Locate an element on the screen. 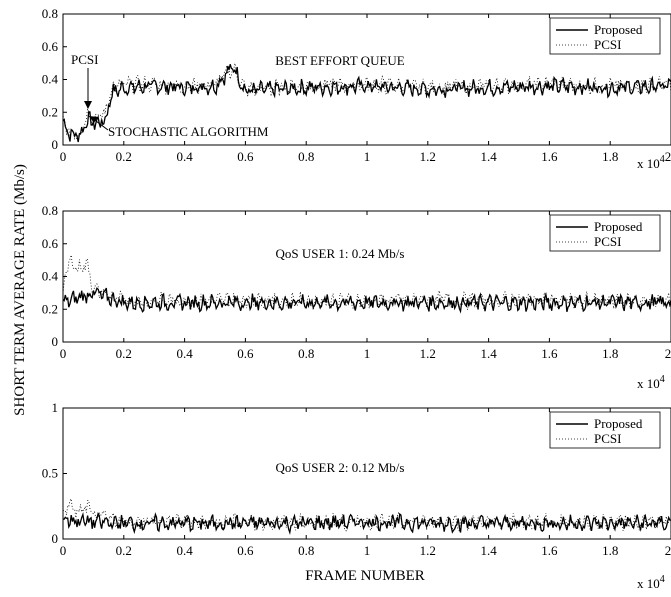 This screenshot has width=671, height=597. y-axis-label: SHORT TERM AVERAGE RATE (Mb/s) is located at coordinates (20, 290).